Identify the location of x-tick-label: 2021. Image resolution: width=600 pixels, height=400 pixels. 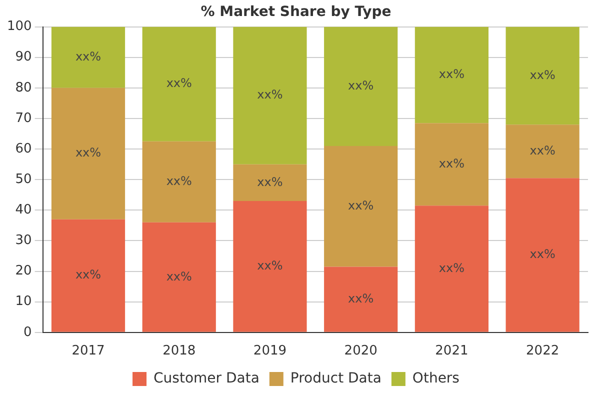
(451, 351).